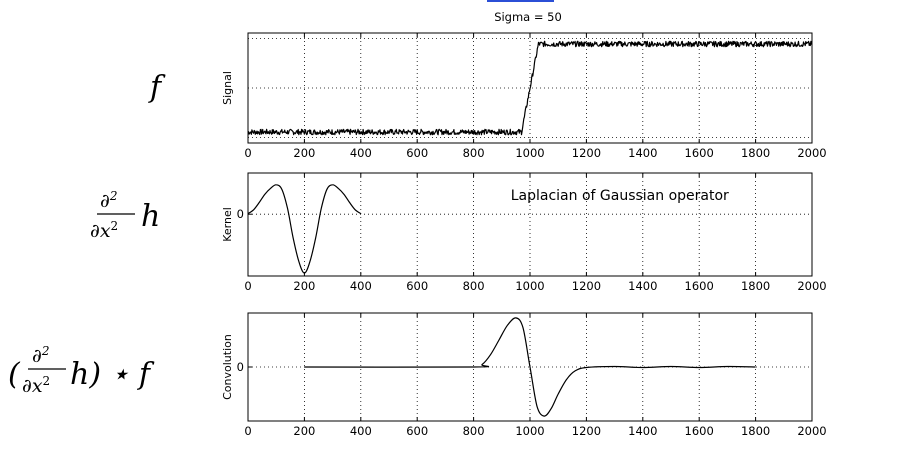 This screenshot has width=919, height=454. I want to click on y-axis-label: Convolution, so click(227, 367).